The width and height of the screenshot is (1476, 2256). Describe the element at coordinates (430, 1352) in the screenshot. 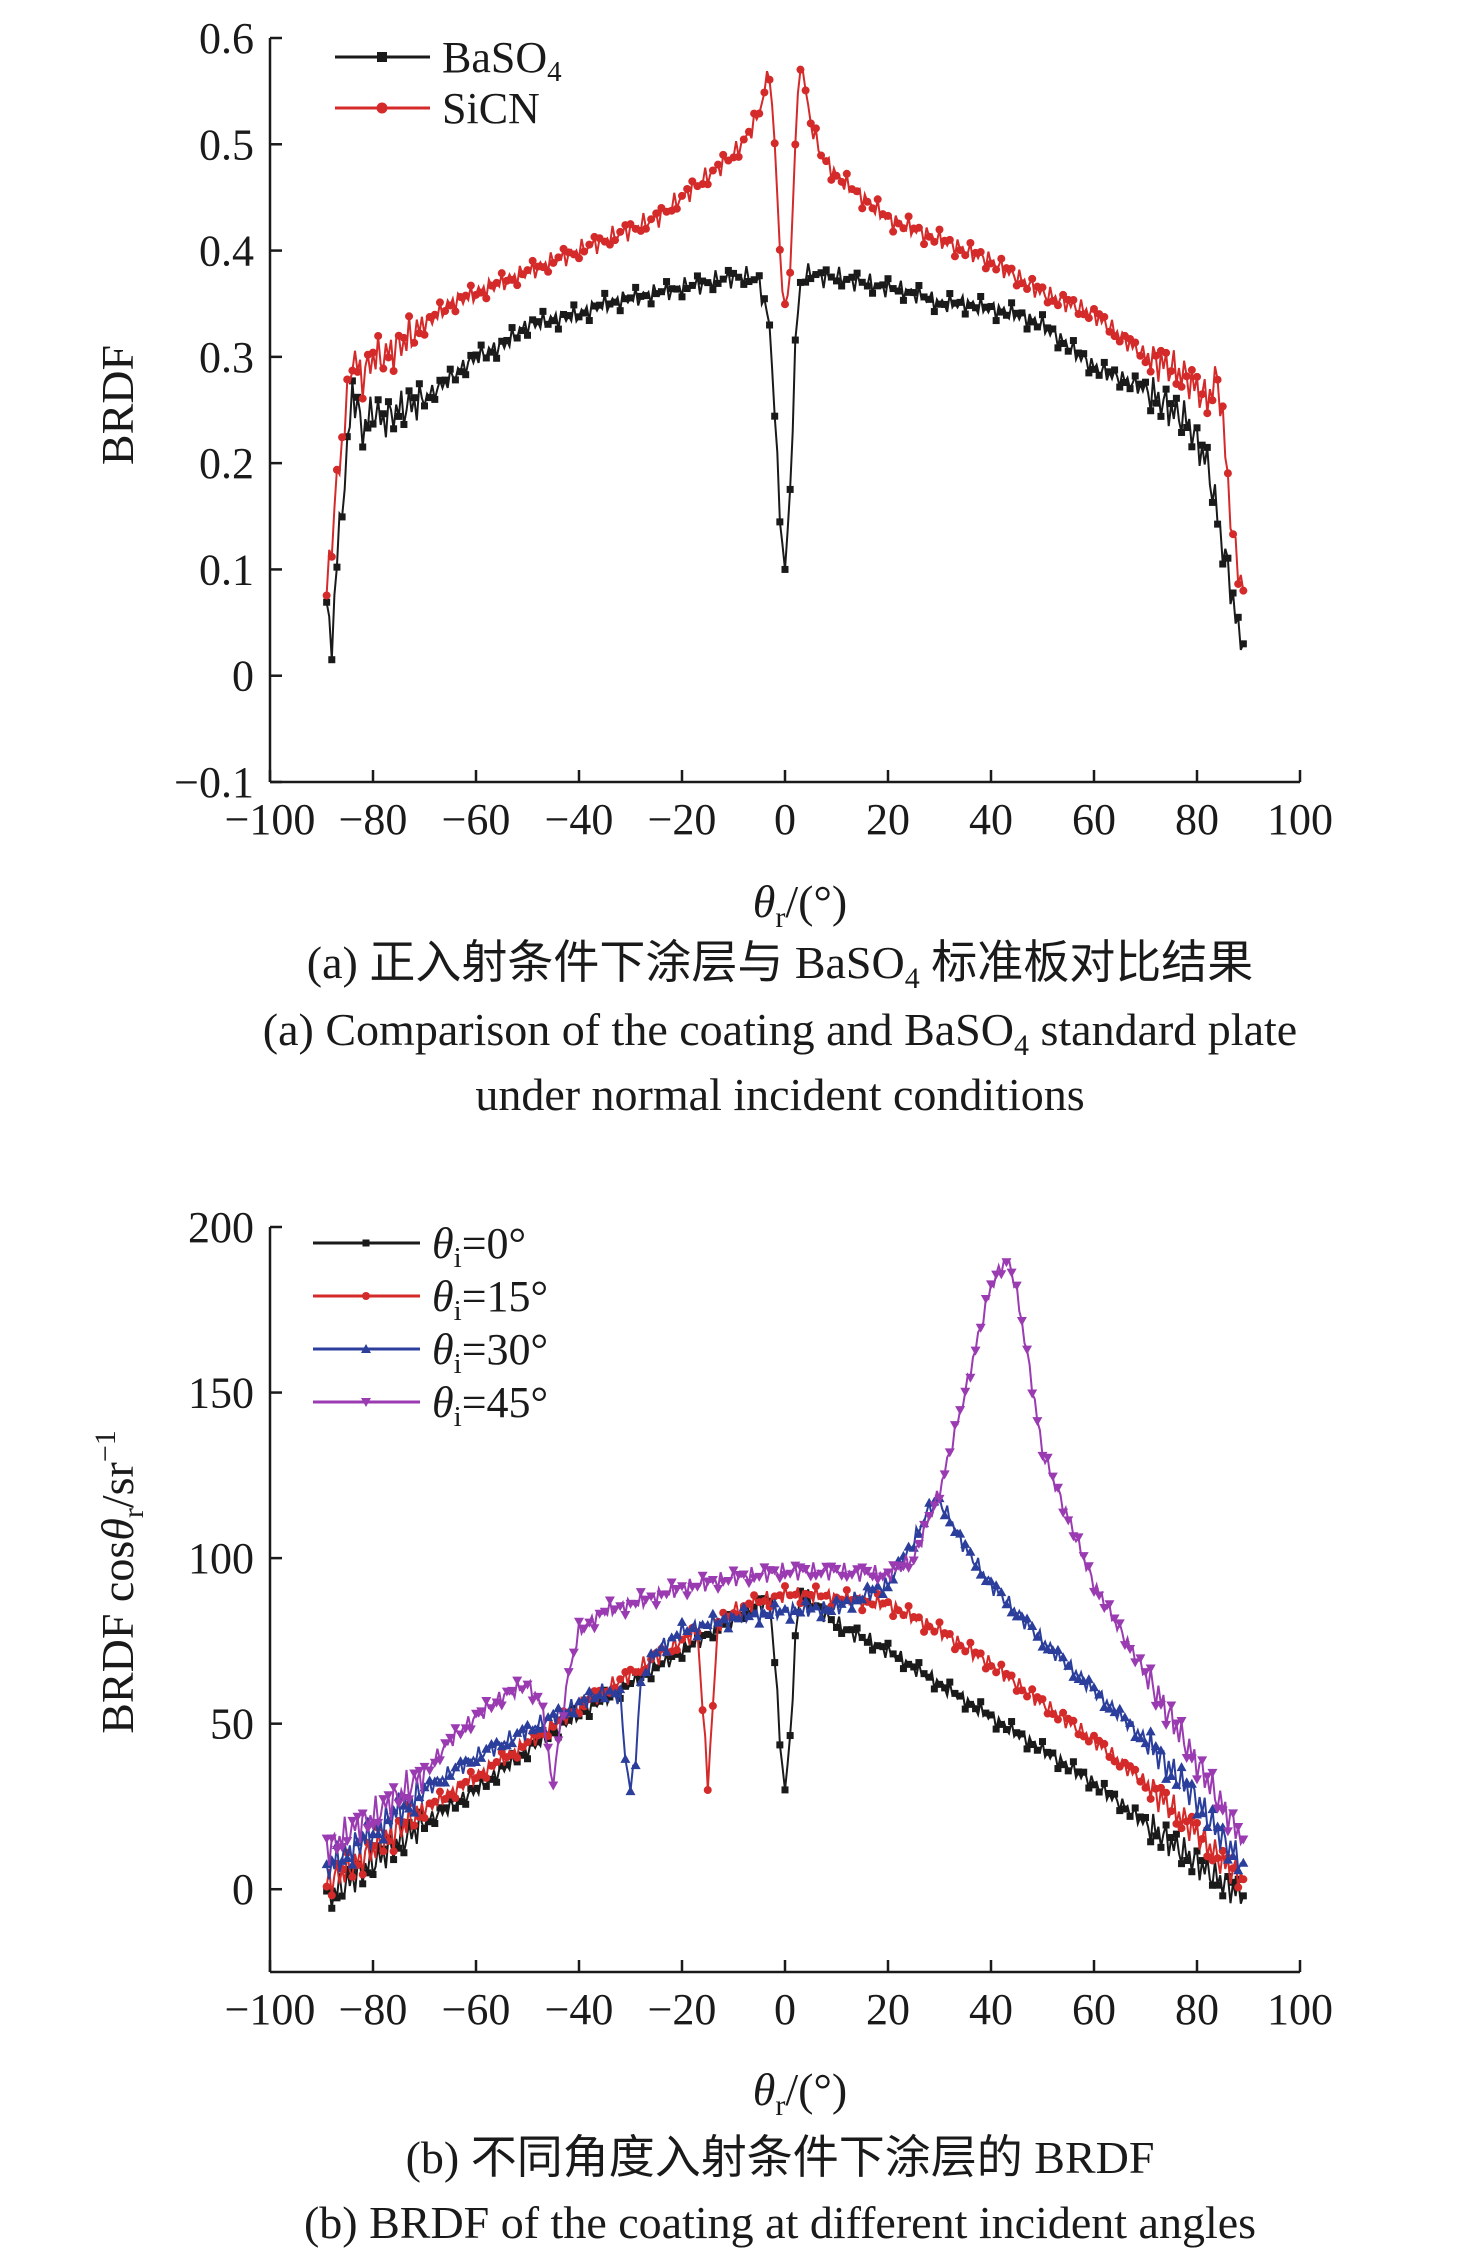

I see `legend-item: θi=30°` at that location.